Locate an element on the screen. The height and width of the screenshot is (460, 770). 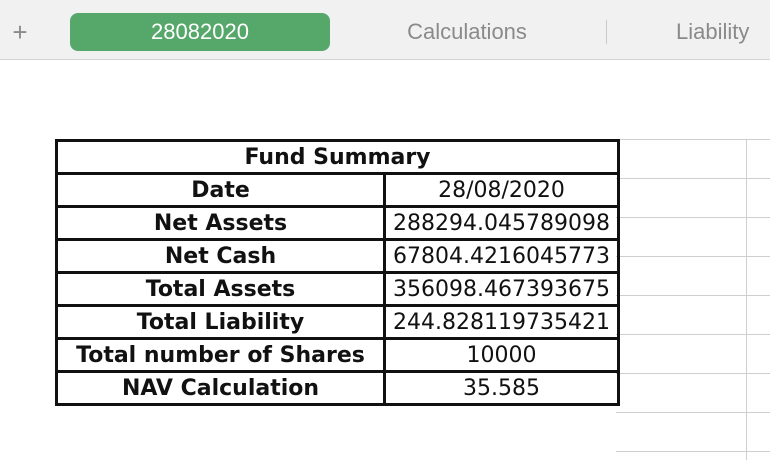
table-row: Net Assets 288294.045789098 is located at coordinates (337, 223).